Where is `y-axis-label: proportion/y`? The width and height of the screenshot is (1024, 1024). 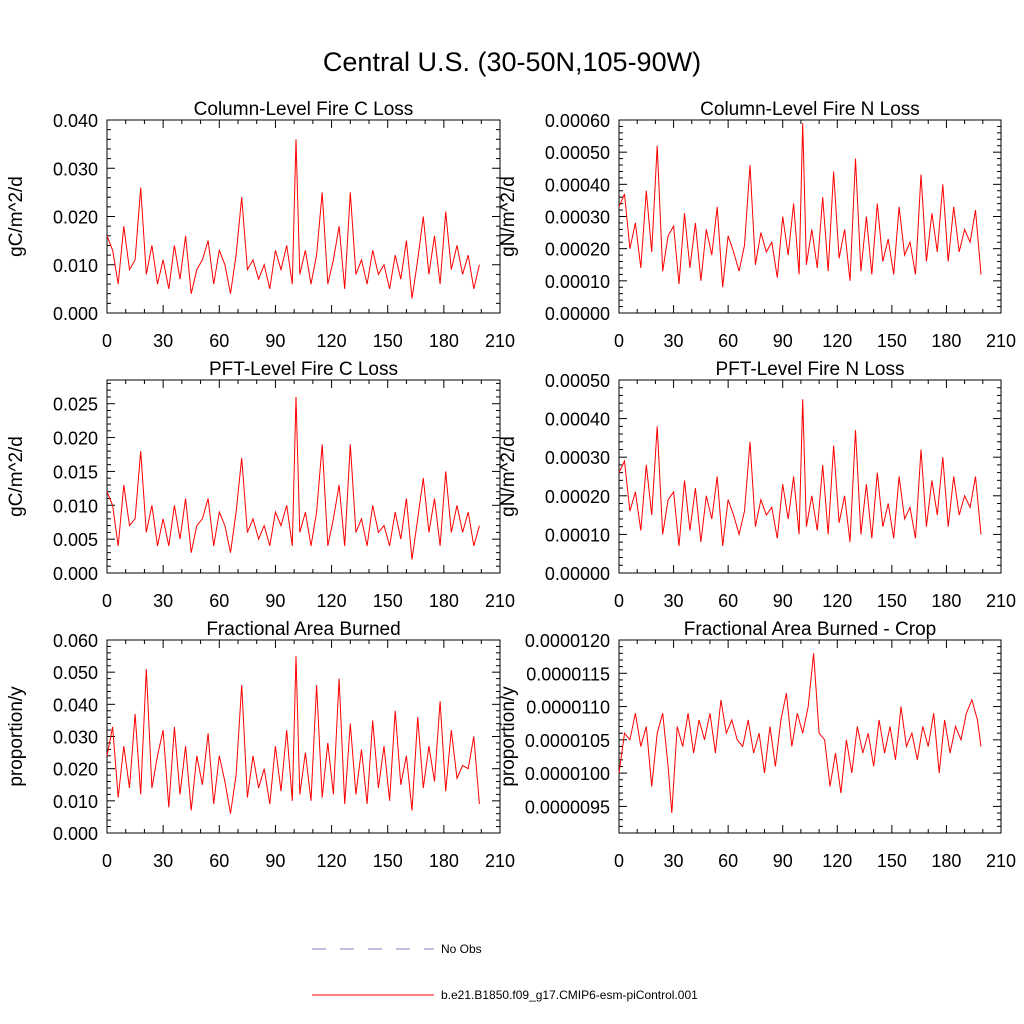 y-axis-label: proportion/y is located at coordinates (16, 736).